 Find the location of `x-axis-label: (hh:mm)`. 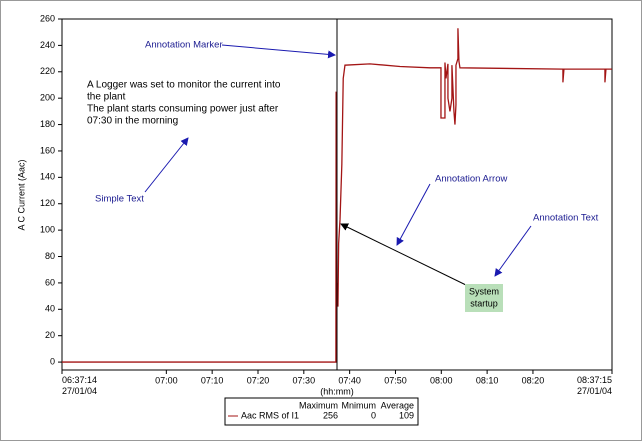

x-axis-label: (hh:mm) is located at coordinates (337, 391).